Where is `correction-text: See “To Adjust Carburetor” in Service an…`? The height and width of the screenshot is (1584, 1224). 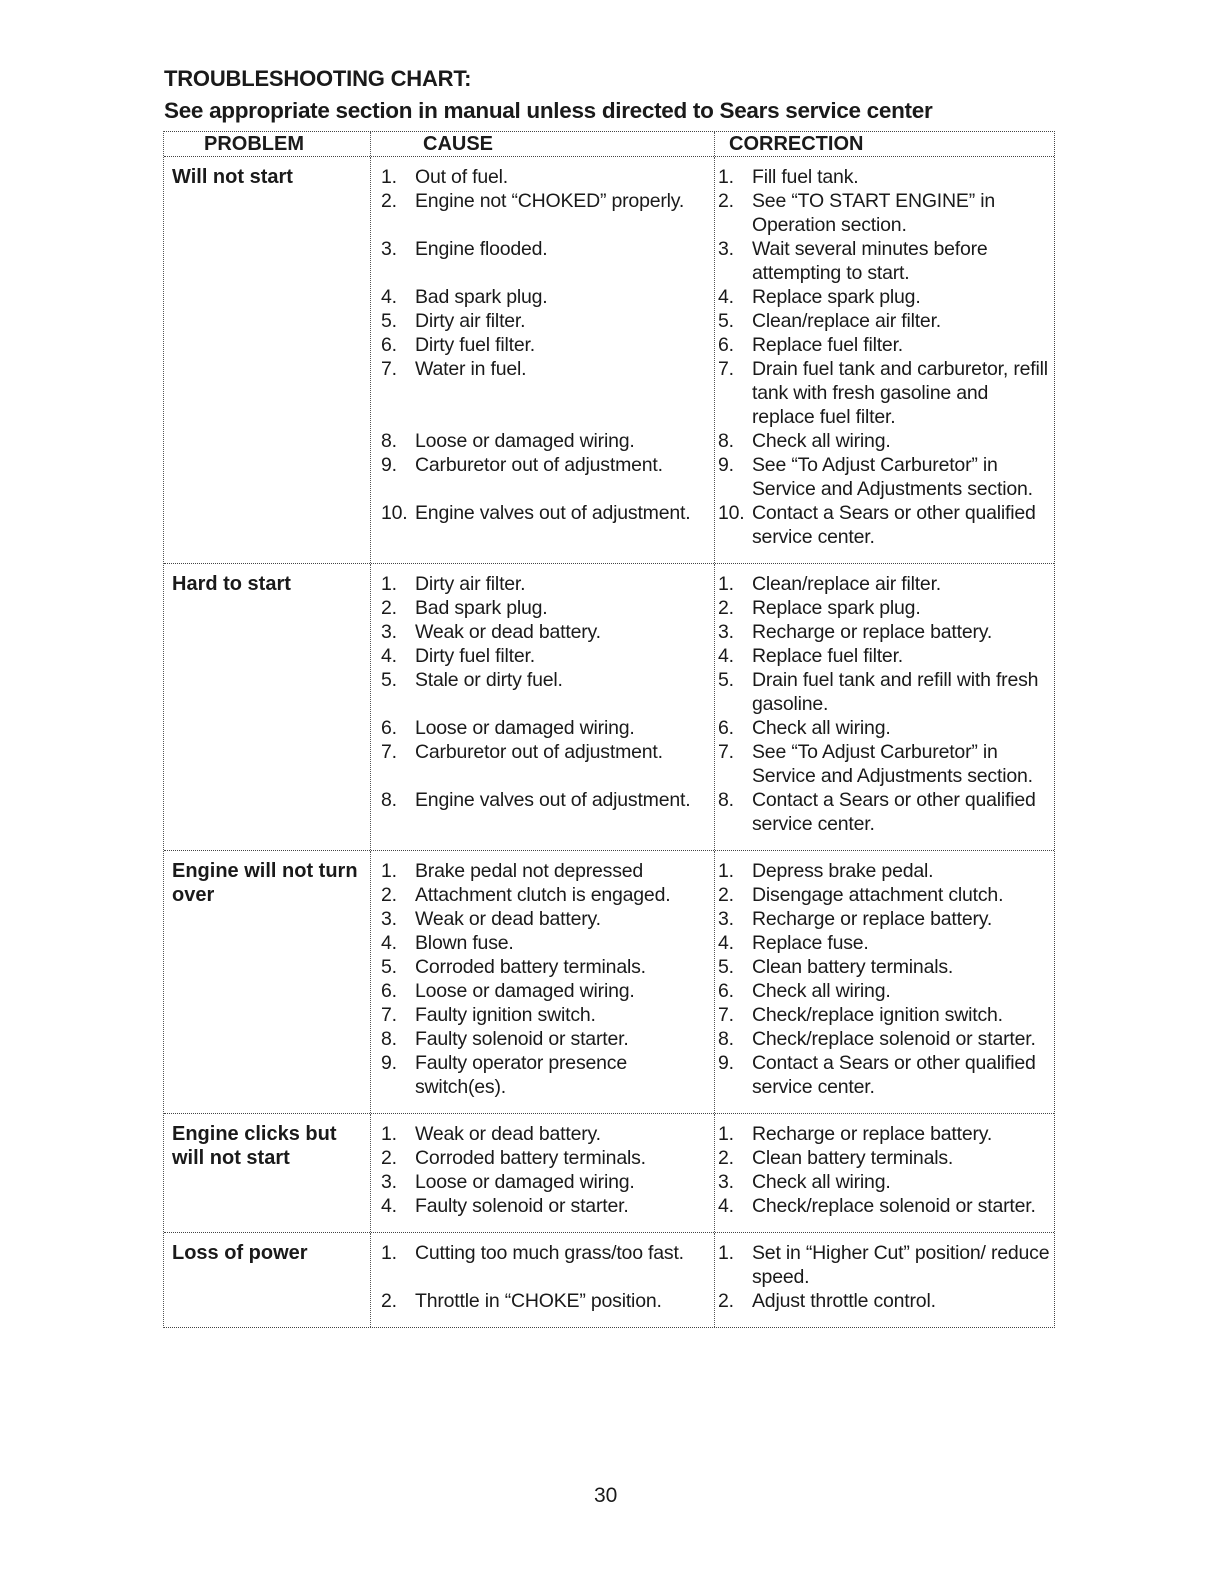 correction-text: See “To Adjust Carburetor” in Service an… is located at coordinates (892, 764).